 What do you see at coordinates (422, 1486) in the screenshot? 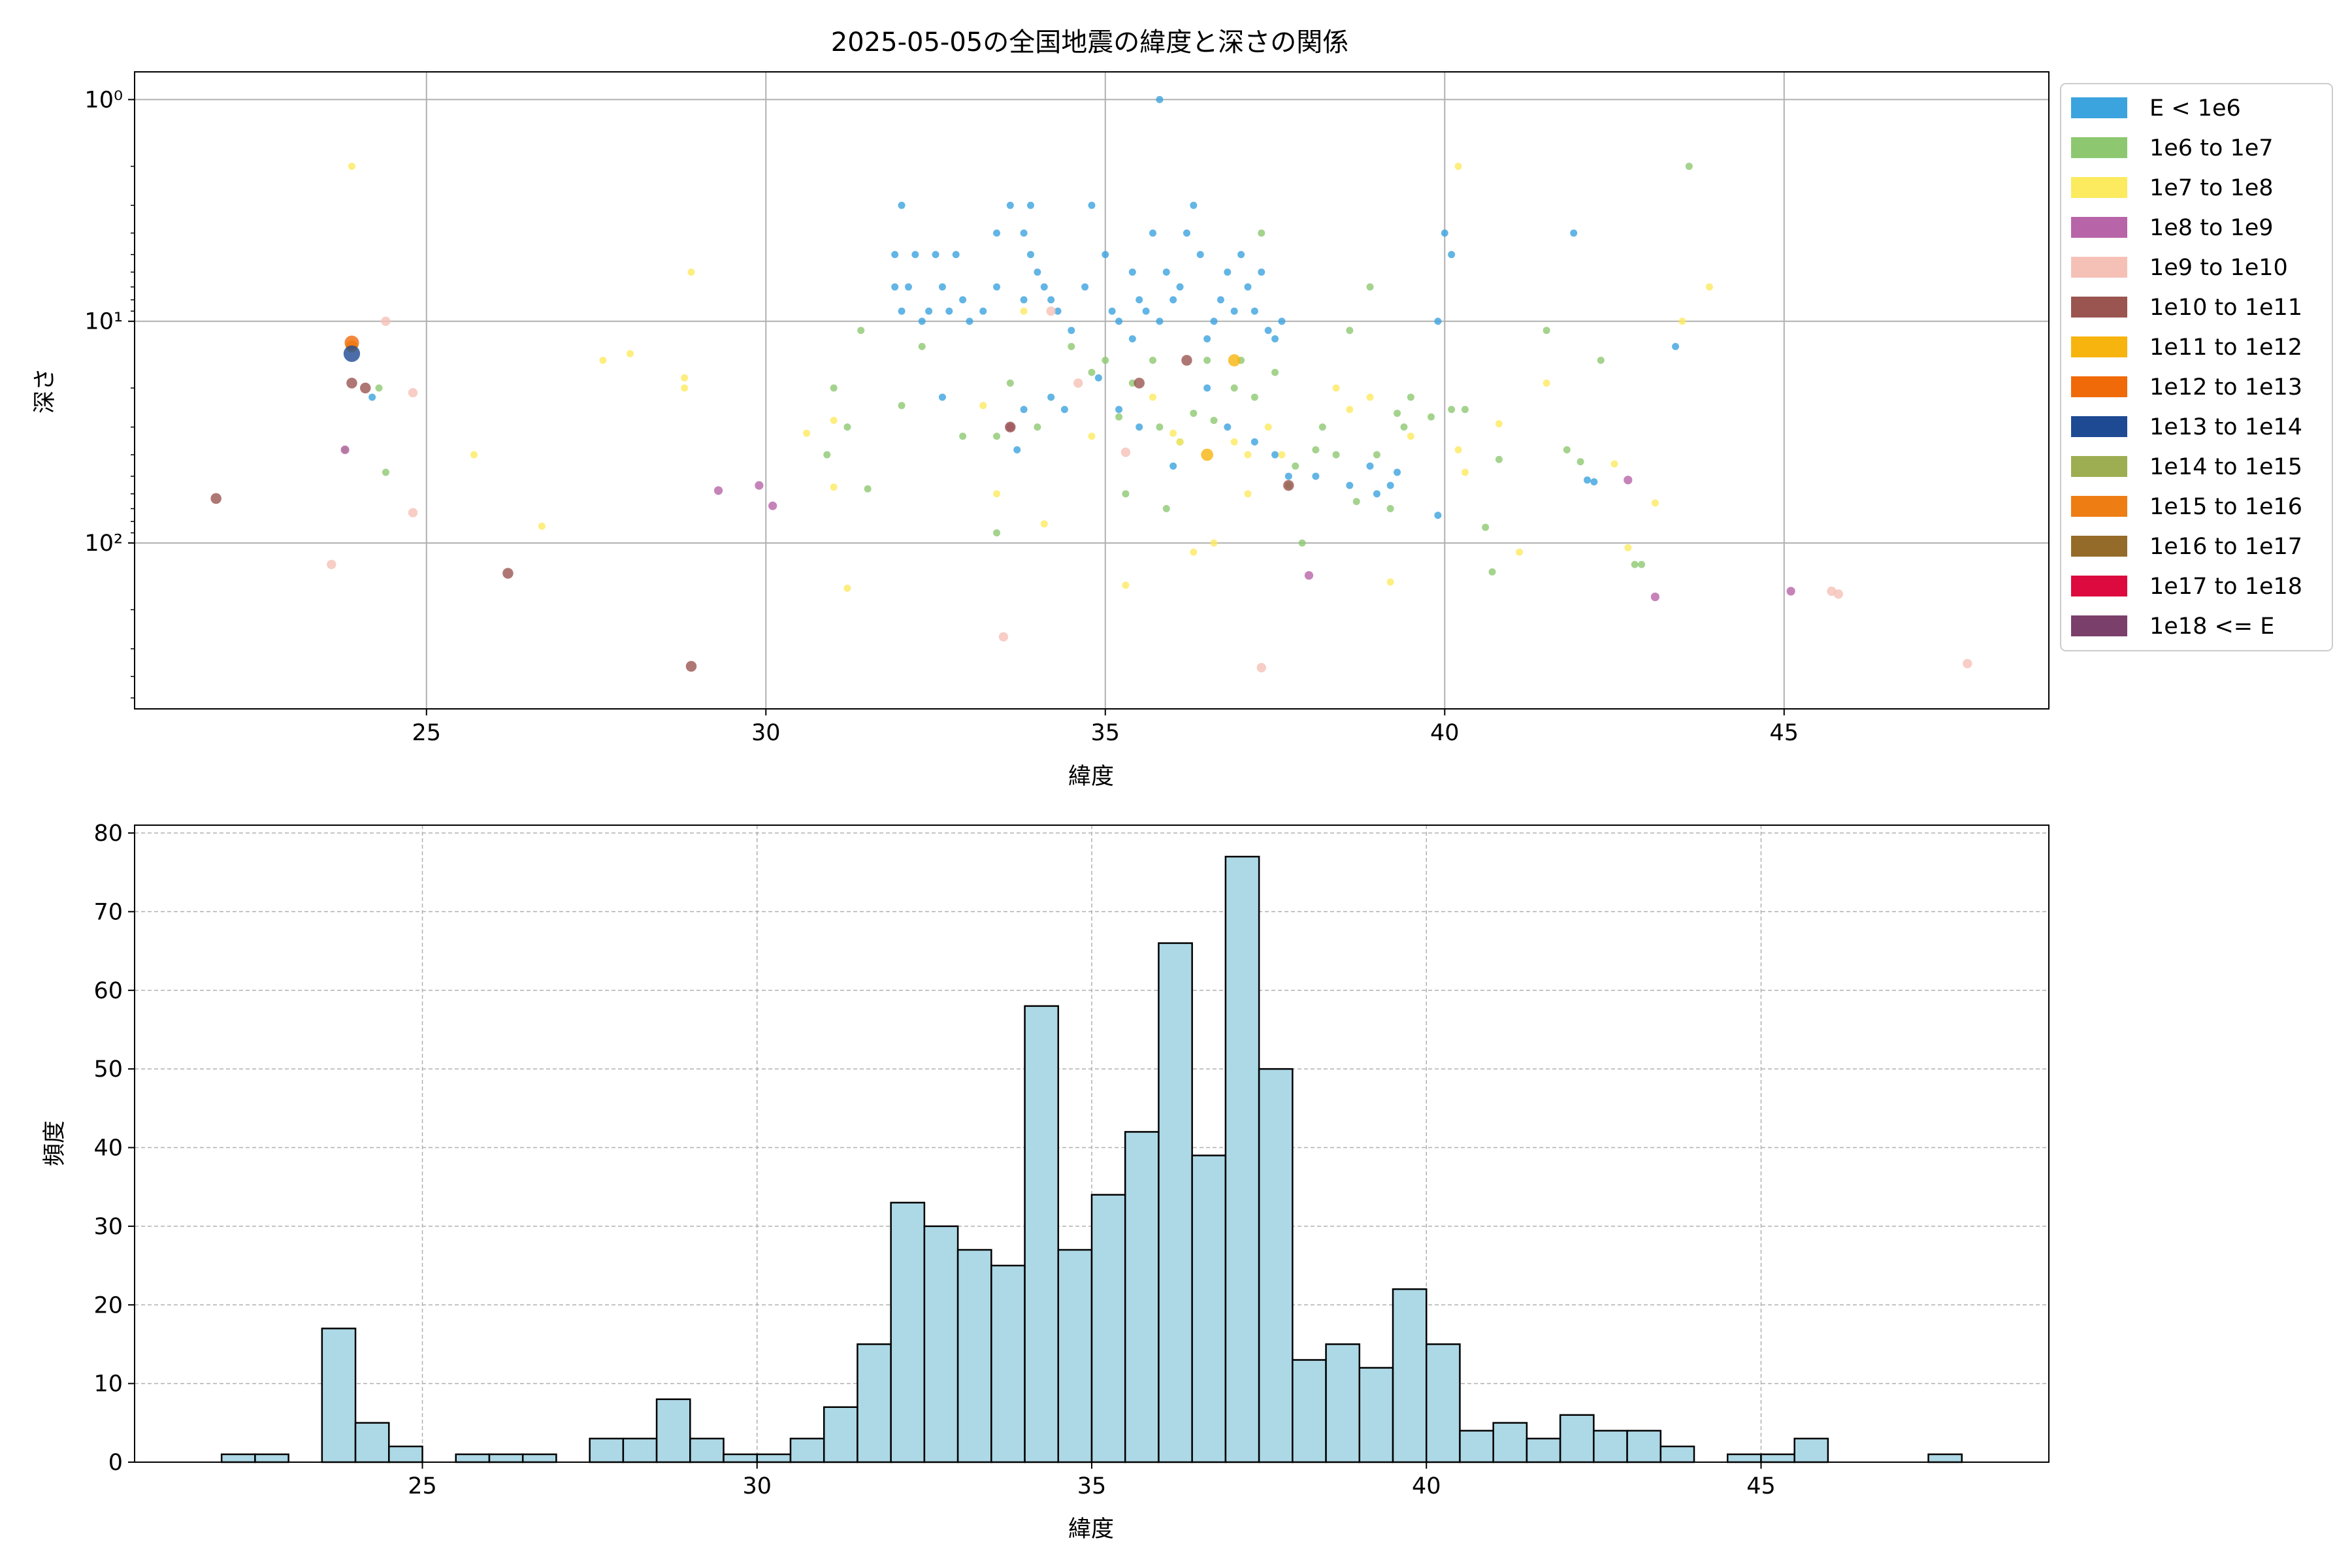
I see `histogram-x-tick-label: 25` at bounding box center [422, 1486].